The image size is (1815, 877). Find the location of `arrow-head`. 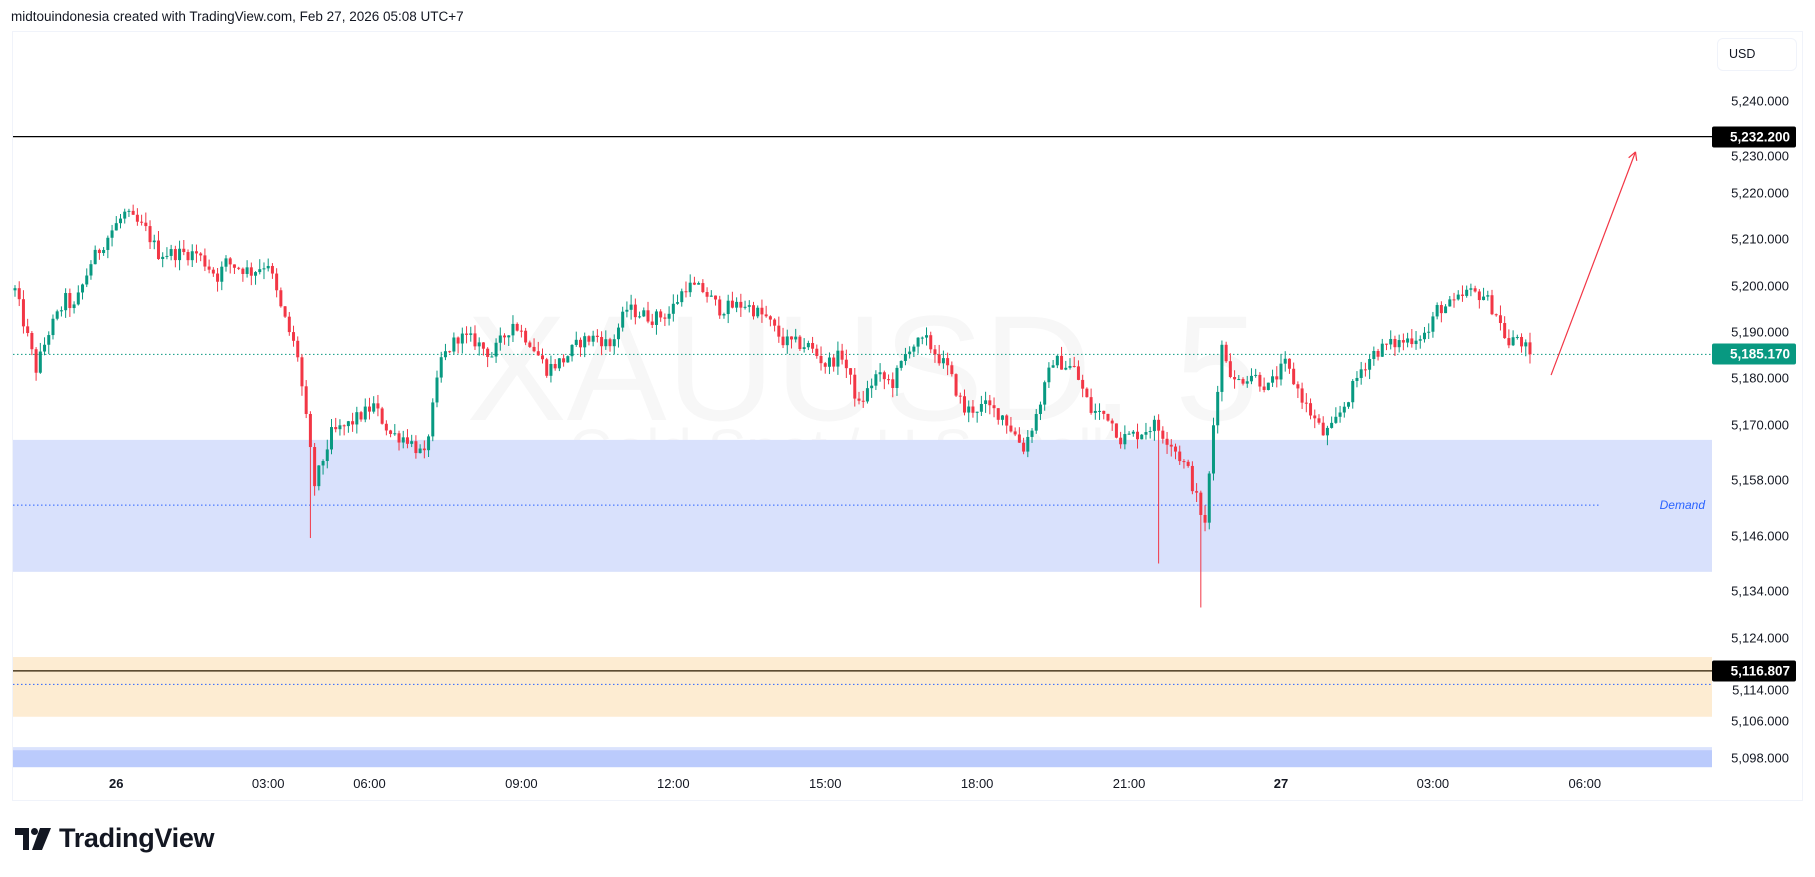

arrow-head is located at coordinates (1632, 155).